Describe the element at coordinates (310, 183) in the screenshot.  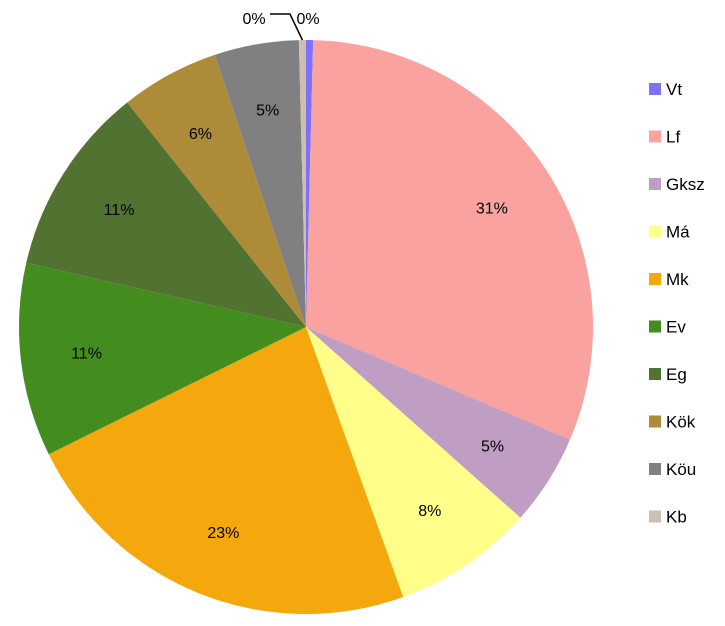
I see `slice-vt` at that location.